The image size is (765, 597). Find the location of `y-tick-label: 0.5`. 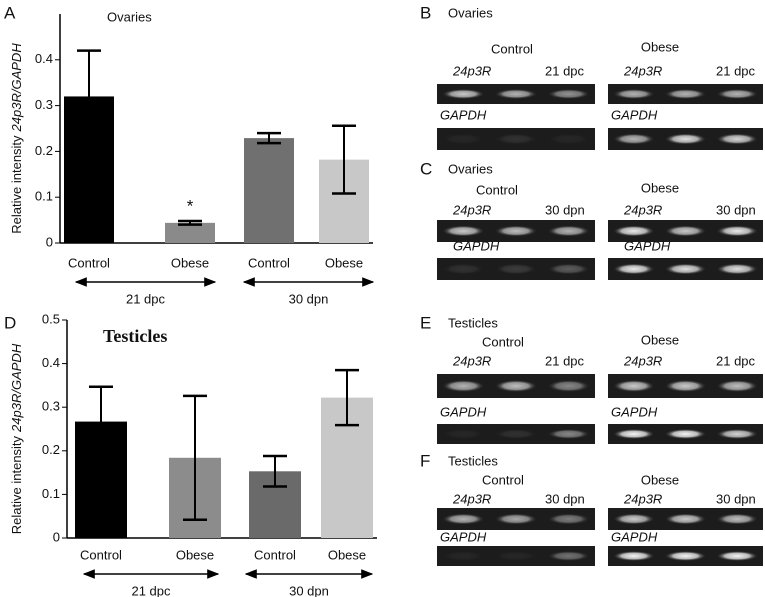

y-tick-label: 0.5 is located at coordinates (51, 318).